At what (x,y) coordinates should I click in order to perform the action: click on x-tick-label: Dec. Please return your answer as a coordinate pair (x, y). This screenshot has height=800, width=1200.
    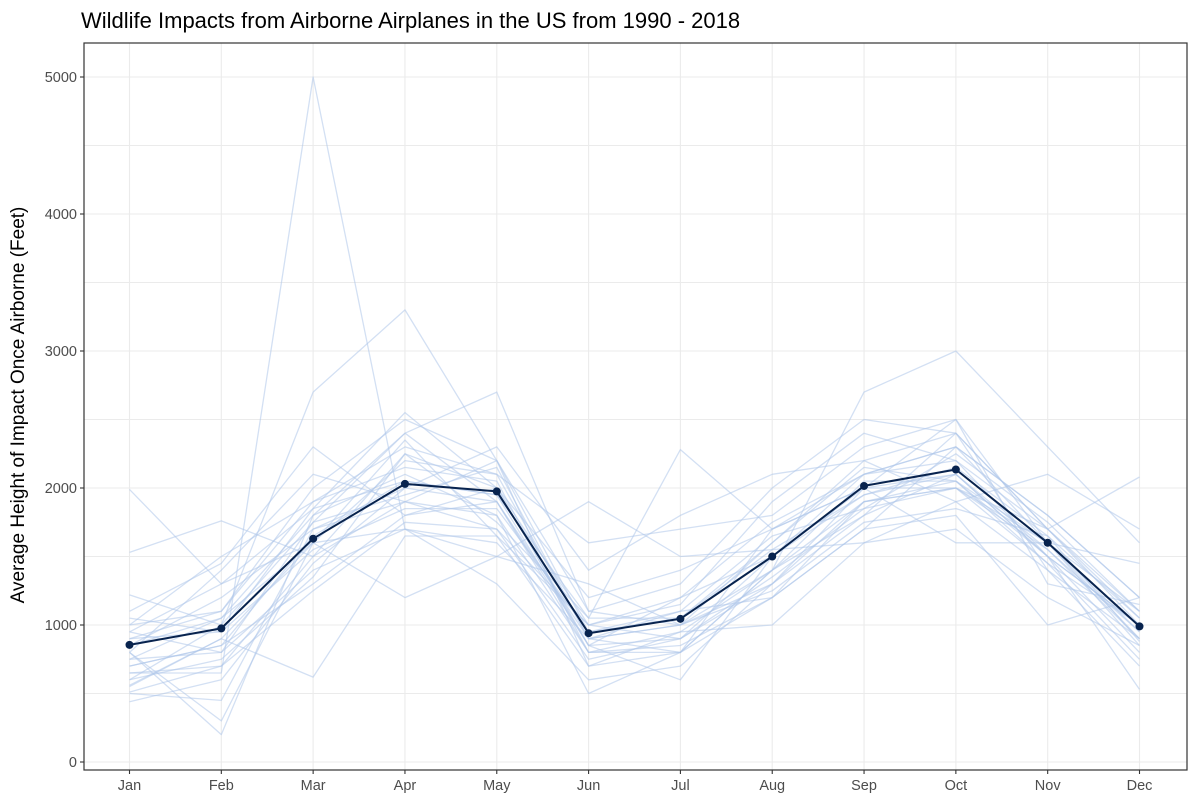
    Looking at the image, I should click on (1140, 786).